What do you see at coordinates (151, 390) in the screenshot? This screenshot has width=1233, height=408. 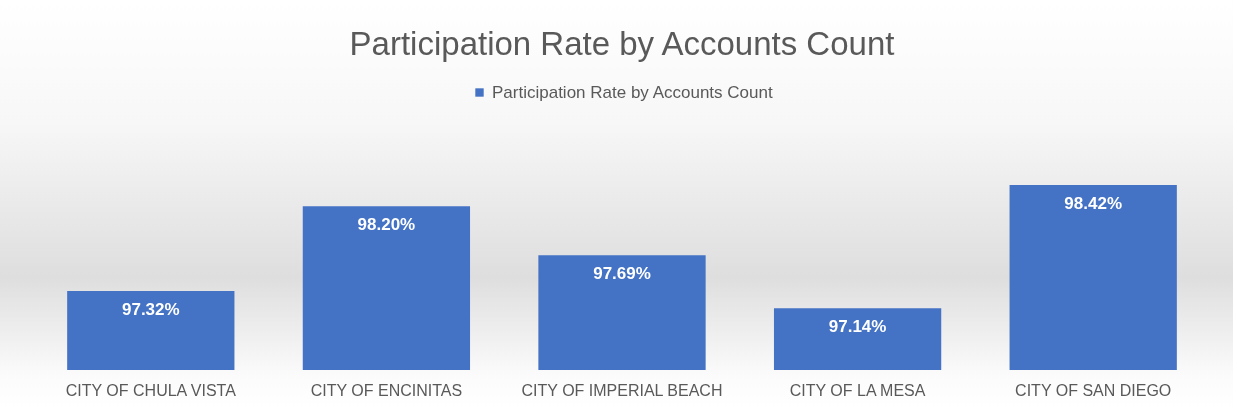 I see `x-tick-label: CITY OF CHULA VISTA` at bounding box center [151, 390].